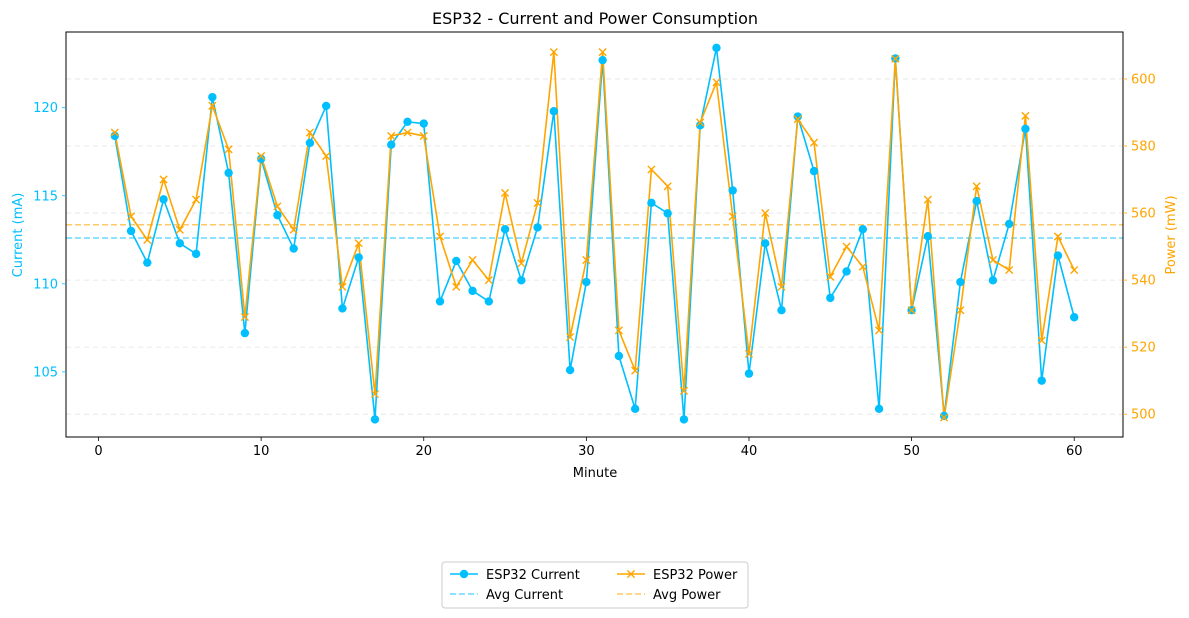  Describe the element at coordinates (1143, 214) in the screenshot. I see `y-right-tick-label: 560` at that location.